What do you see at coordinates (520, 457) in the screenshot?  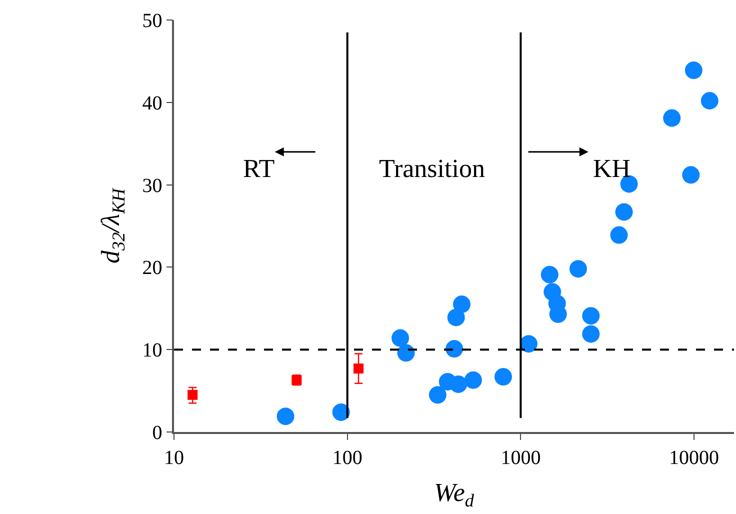 I see `x-tick-label: 1000` at bounding box center [520, 457].